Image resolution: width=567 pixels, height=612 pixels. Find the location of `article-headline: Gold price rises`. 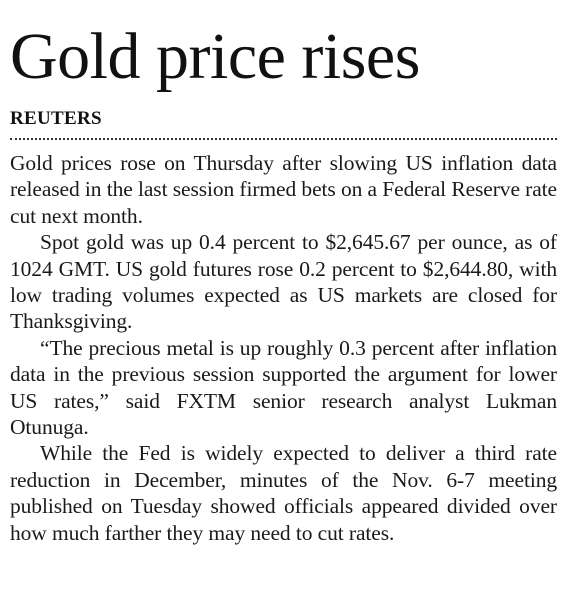

article-headline: Gold price rises is located at coordinates (215, 56).